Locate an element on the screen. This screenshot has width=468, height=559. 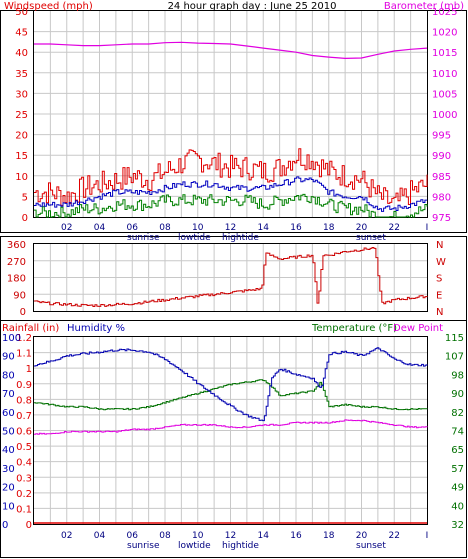
hightide-label-bottom: hightide is located at coordinates (240, 546).